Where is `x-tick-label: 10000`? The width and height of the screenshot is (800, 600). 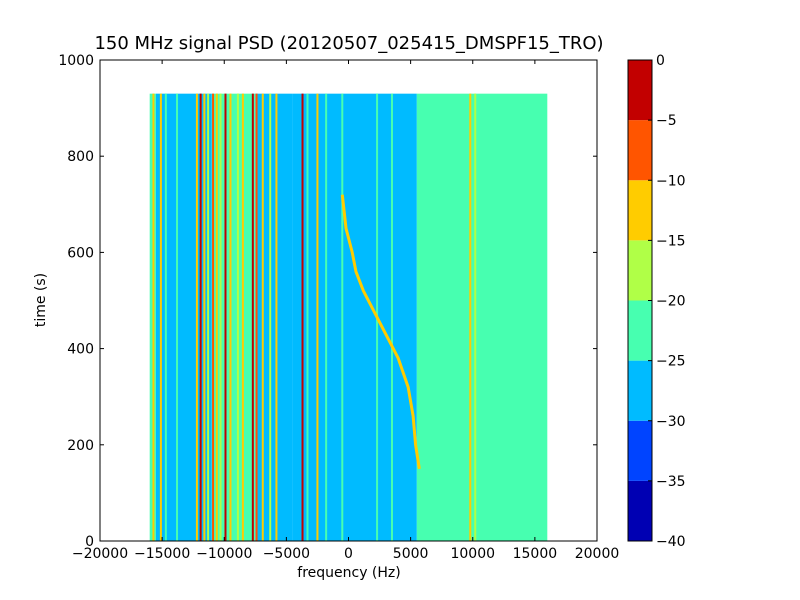
x-tick-label: 10000 is located at coordinates (472, 554).